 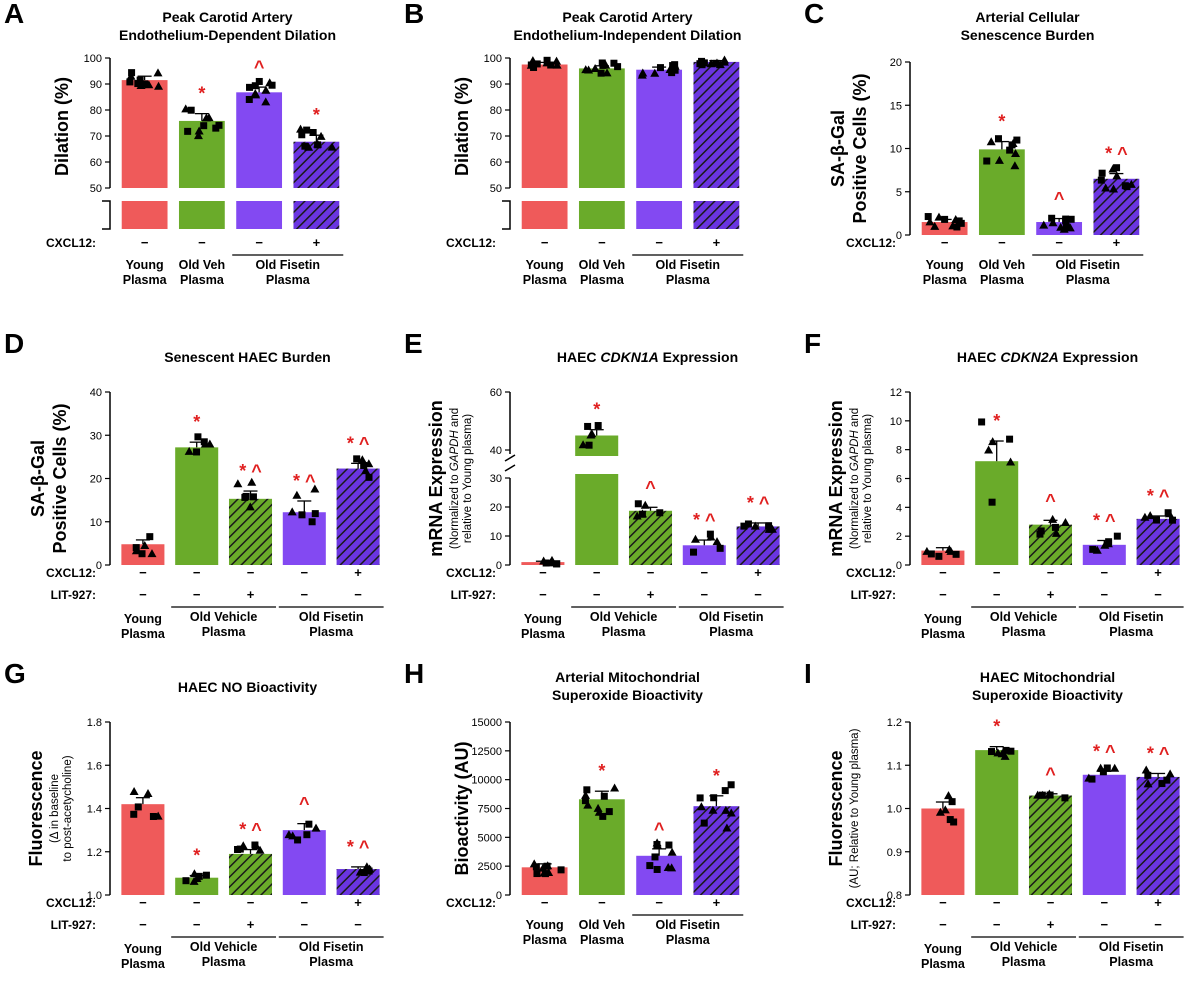 I want to click on y-tick-label: 12, so click(x=896, y=393).